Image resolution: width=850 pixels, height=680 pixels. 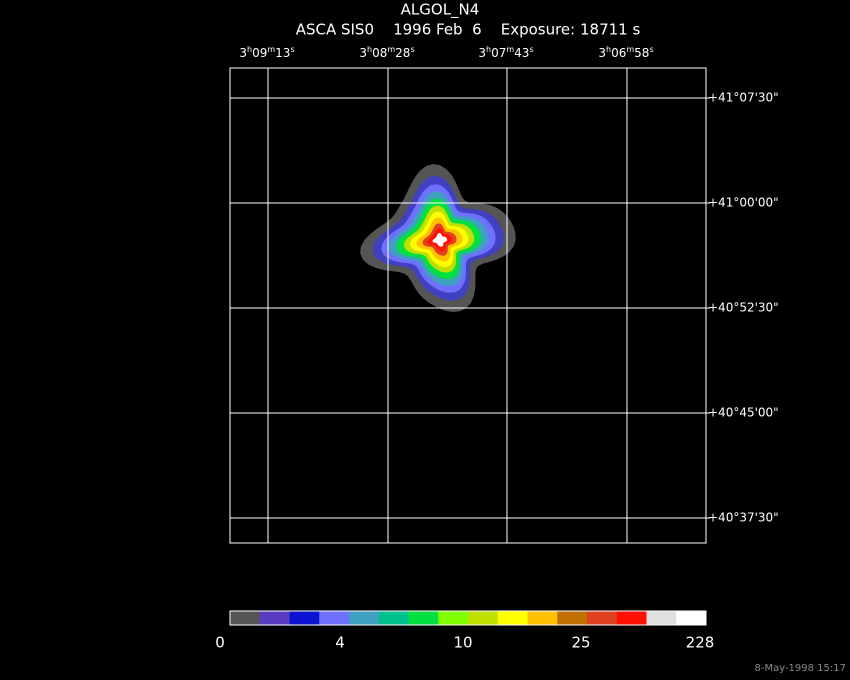 What do you see at coordinates (743, 98) in the screenshot?
I see `dec-label: +41°07'30"` at bounding box center [743, 98].